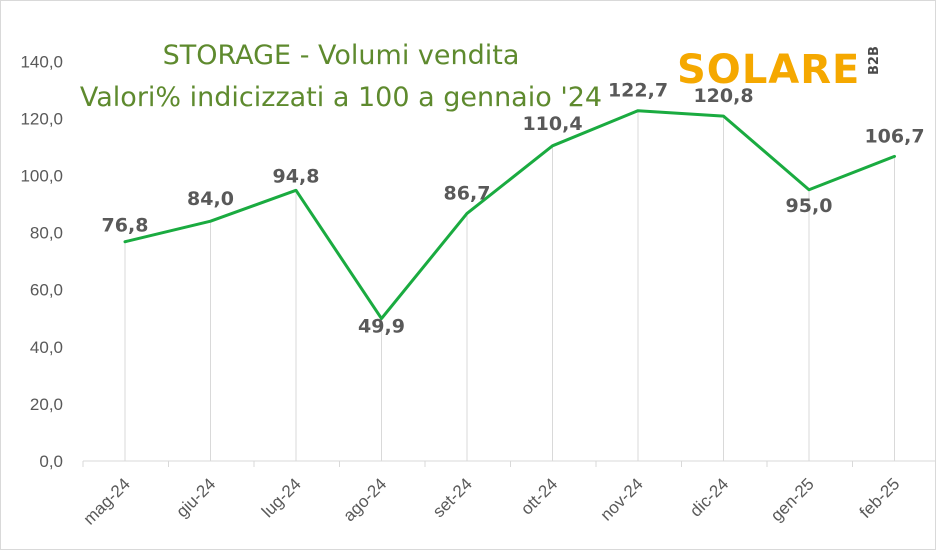  What do you see at coordinates (381, 327) in the screenshot?
I see `data-label: 49,9` at bounding box center [381, 327].